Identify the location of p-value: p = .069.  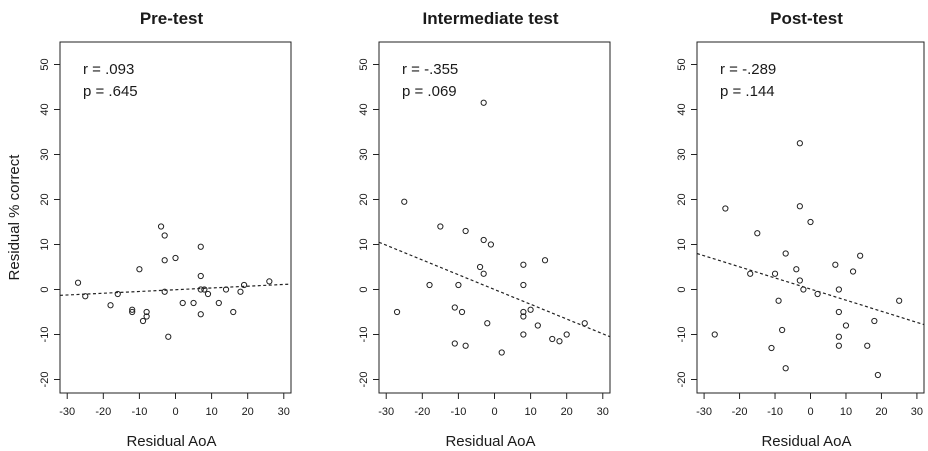
(429, 91).